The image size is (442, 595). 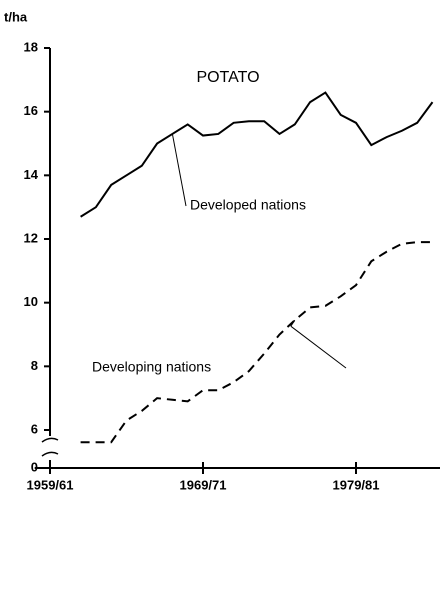 What do you see at coordinates (356, 484) in the screenshot?
I see `x-tick-label: 1979/81` at bounding box center [356, 484].